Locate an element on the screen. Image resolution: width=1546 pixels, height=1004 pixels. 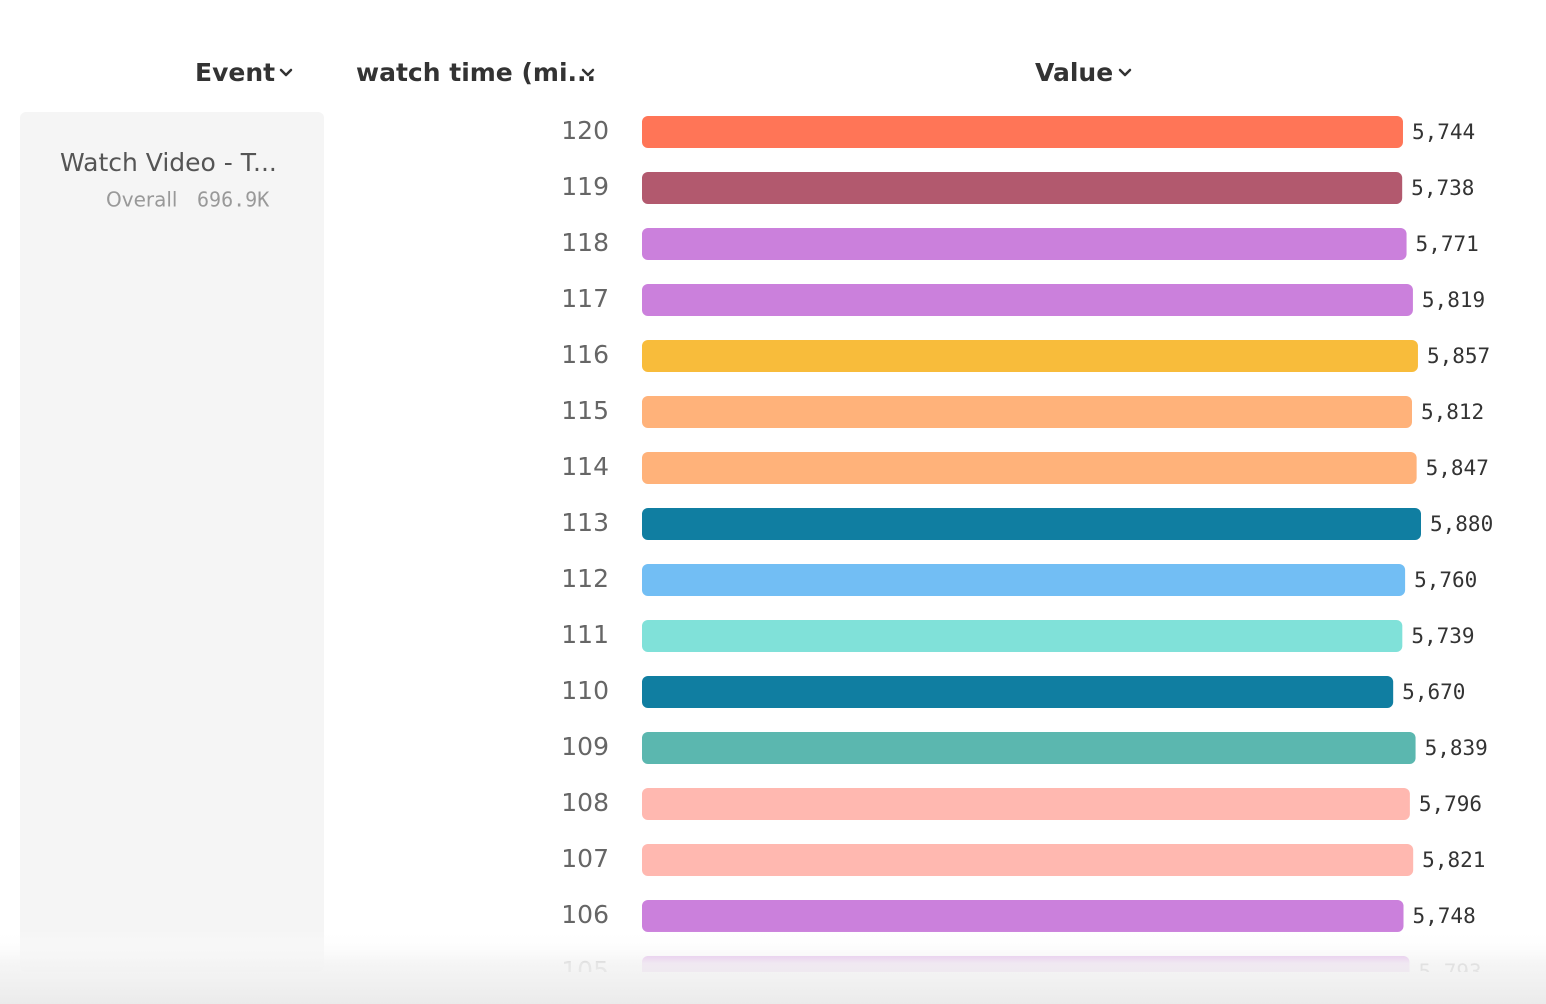
value-label: 5,739 is located at coordinates (1442, 636).